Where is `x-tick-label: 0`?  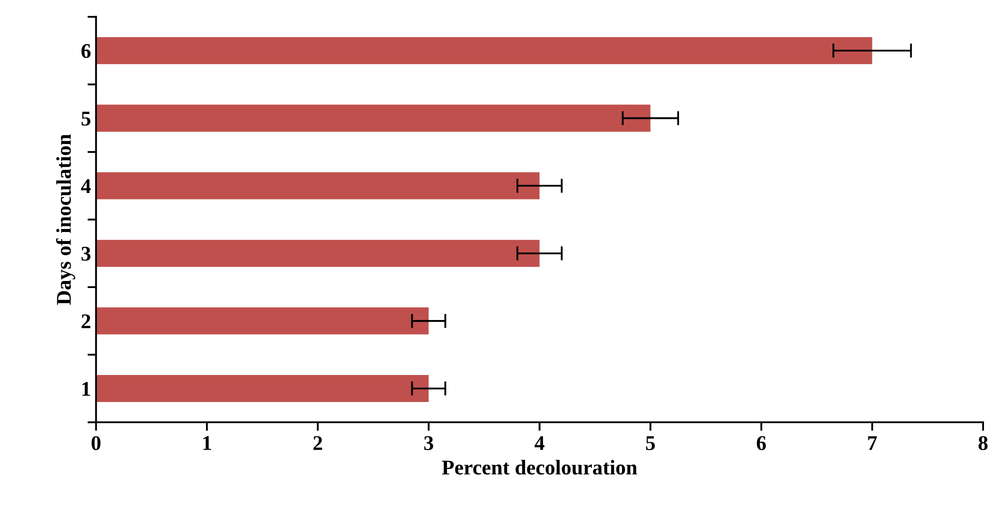 x-tick-label: 0 is located at coordinates (96, 443).